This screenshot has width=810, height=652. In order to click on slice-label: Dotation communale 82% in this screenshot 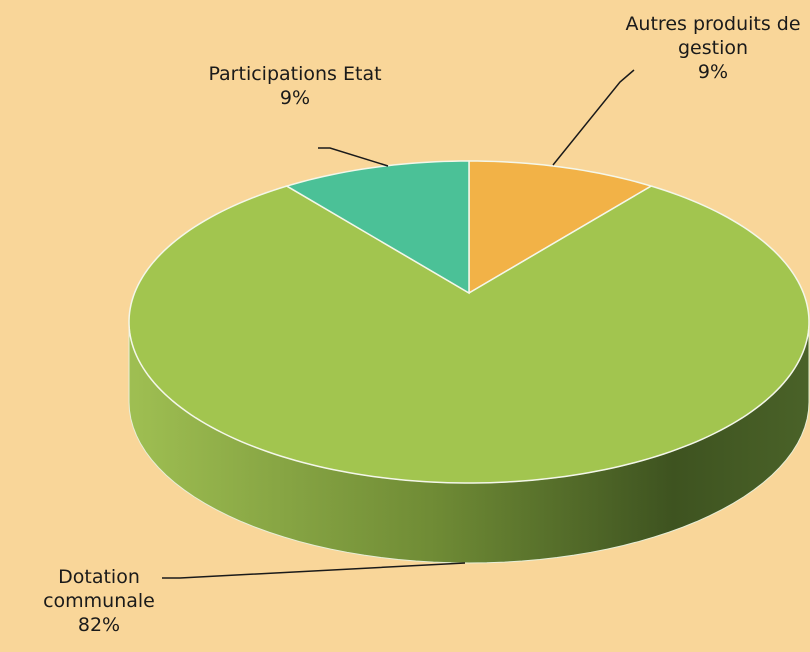, I will do `click(99, 601)`.